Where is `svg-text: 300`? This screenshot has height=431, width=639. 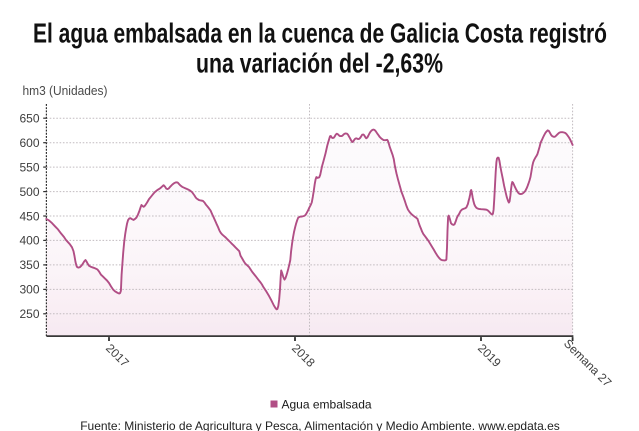 svg-text: 300 is located at coordinates (29, 290).